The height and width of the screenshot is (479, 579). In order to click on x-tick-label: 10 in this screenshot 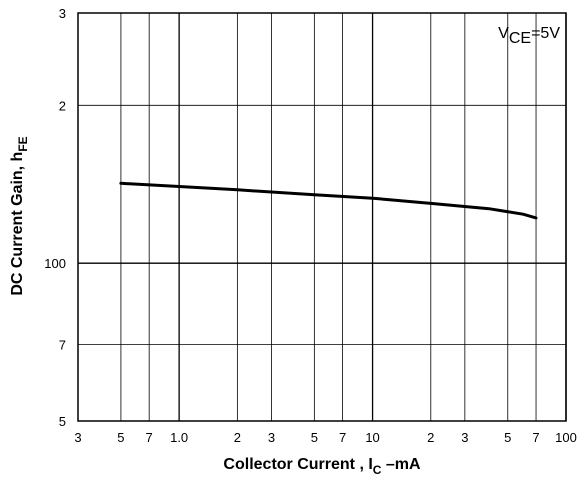, I will do `click(372, 437)`.